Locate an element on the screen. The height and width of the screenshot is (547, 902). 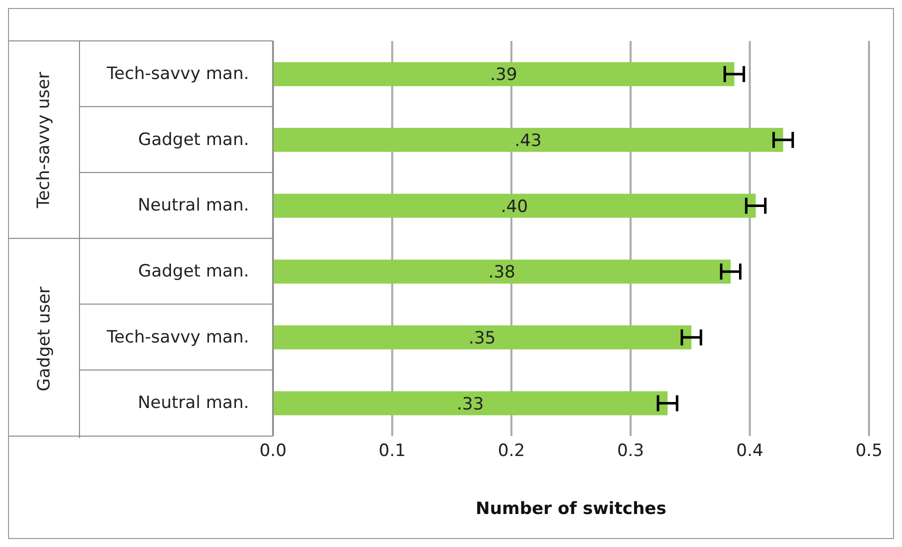
x-tick-label: 0.4 is located at coordinates (750, 451).